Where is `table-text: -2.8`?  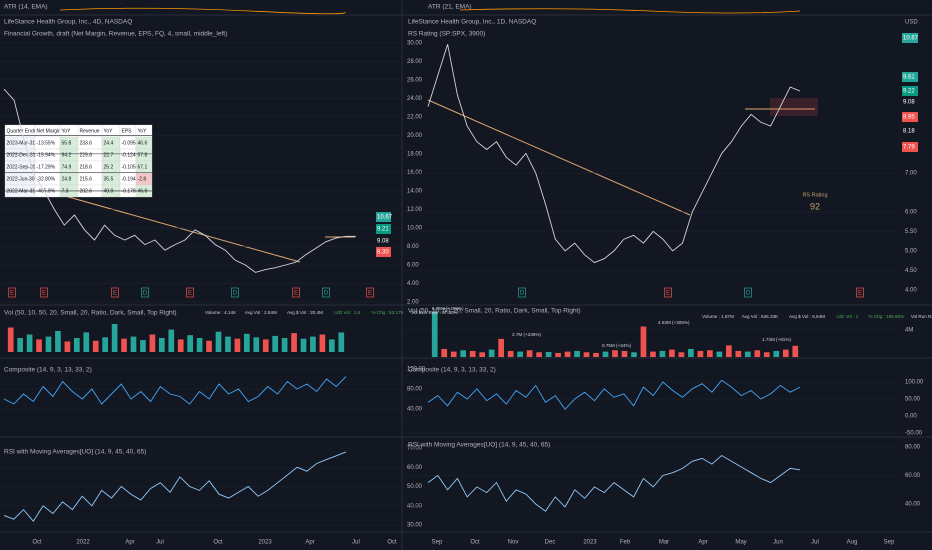 table-text: -2.8 is located at coordinates (142, 179).